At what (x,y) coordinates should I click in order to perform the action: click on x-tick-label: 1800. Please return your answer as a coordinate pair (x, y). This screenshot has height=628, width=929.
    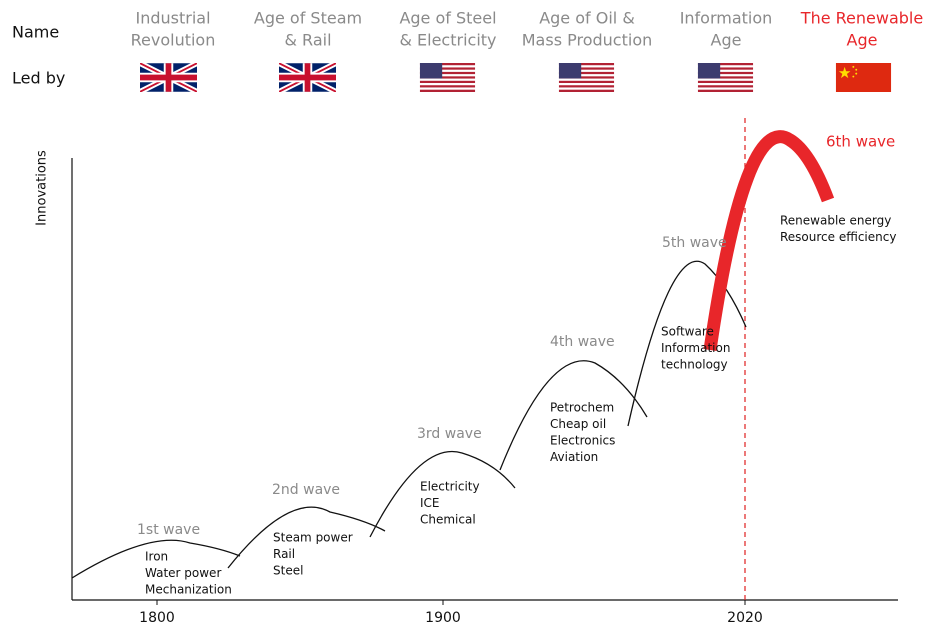
    Looking at the image, I should click on (157, 618).